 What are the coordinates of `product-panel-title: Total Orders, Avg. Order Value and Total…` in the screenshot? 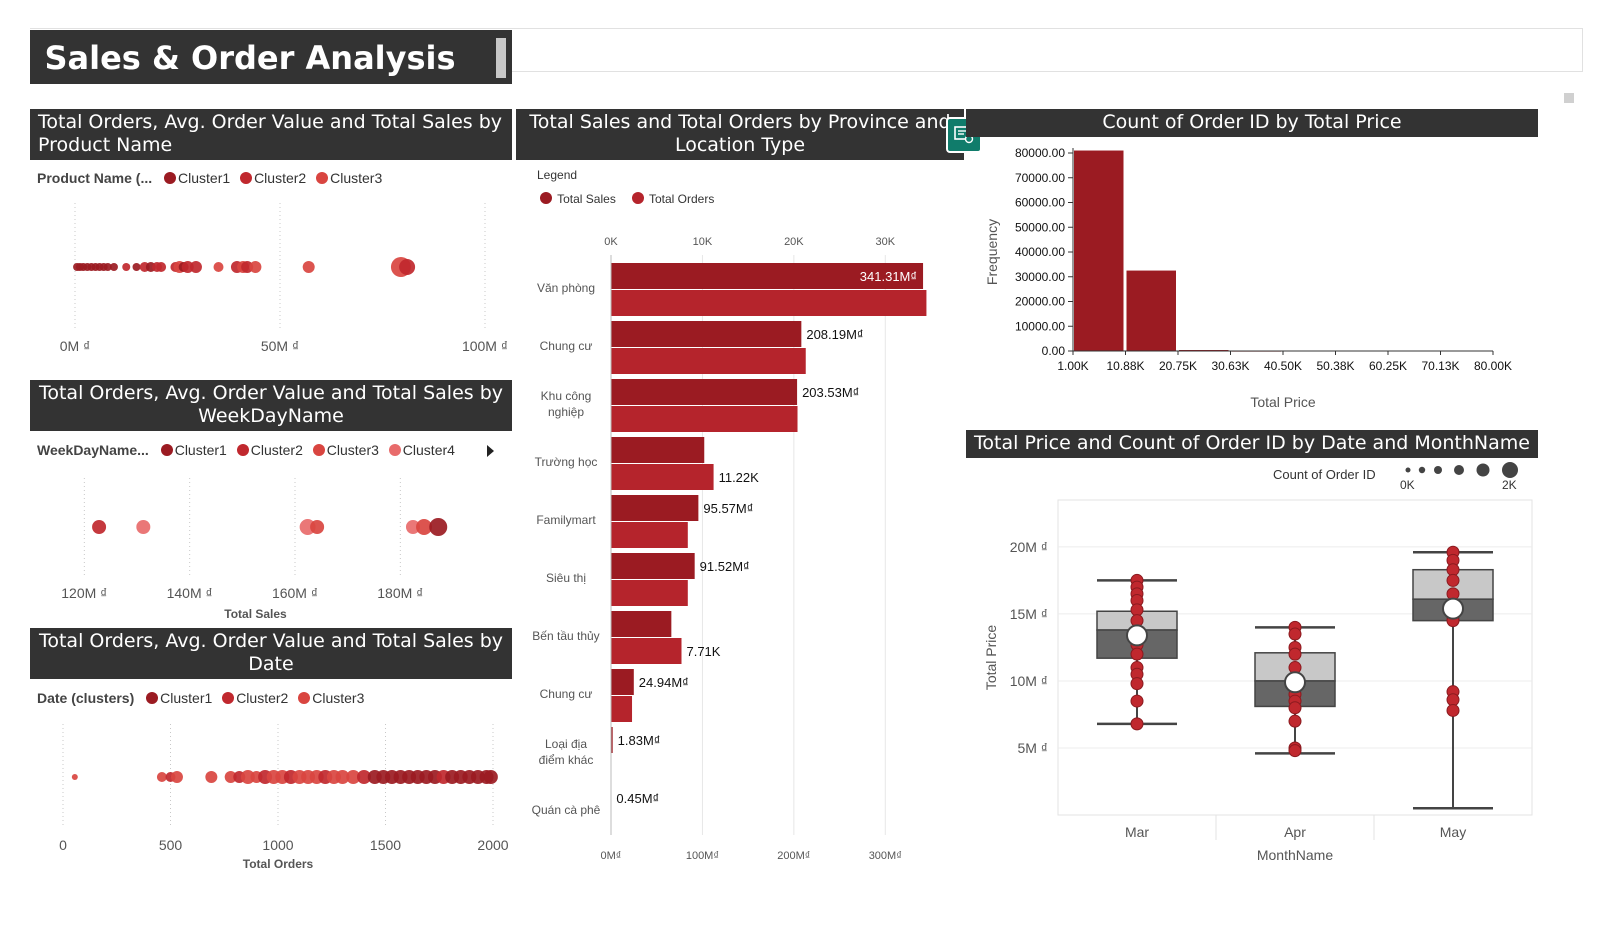 It's located at (271, 134).